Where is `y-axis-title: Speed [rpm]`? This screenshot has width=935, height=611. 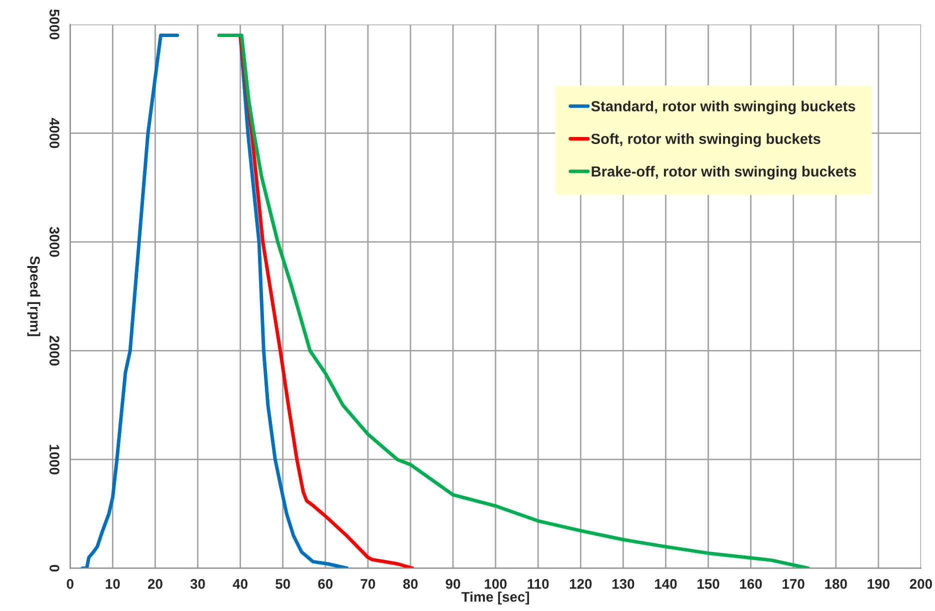
y-axis-title: Speed [rpm] is located at coordinates (33, 296).